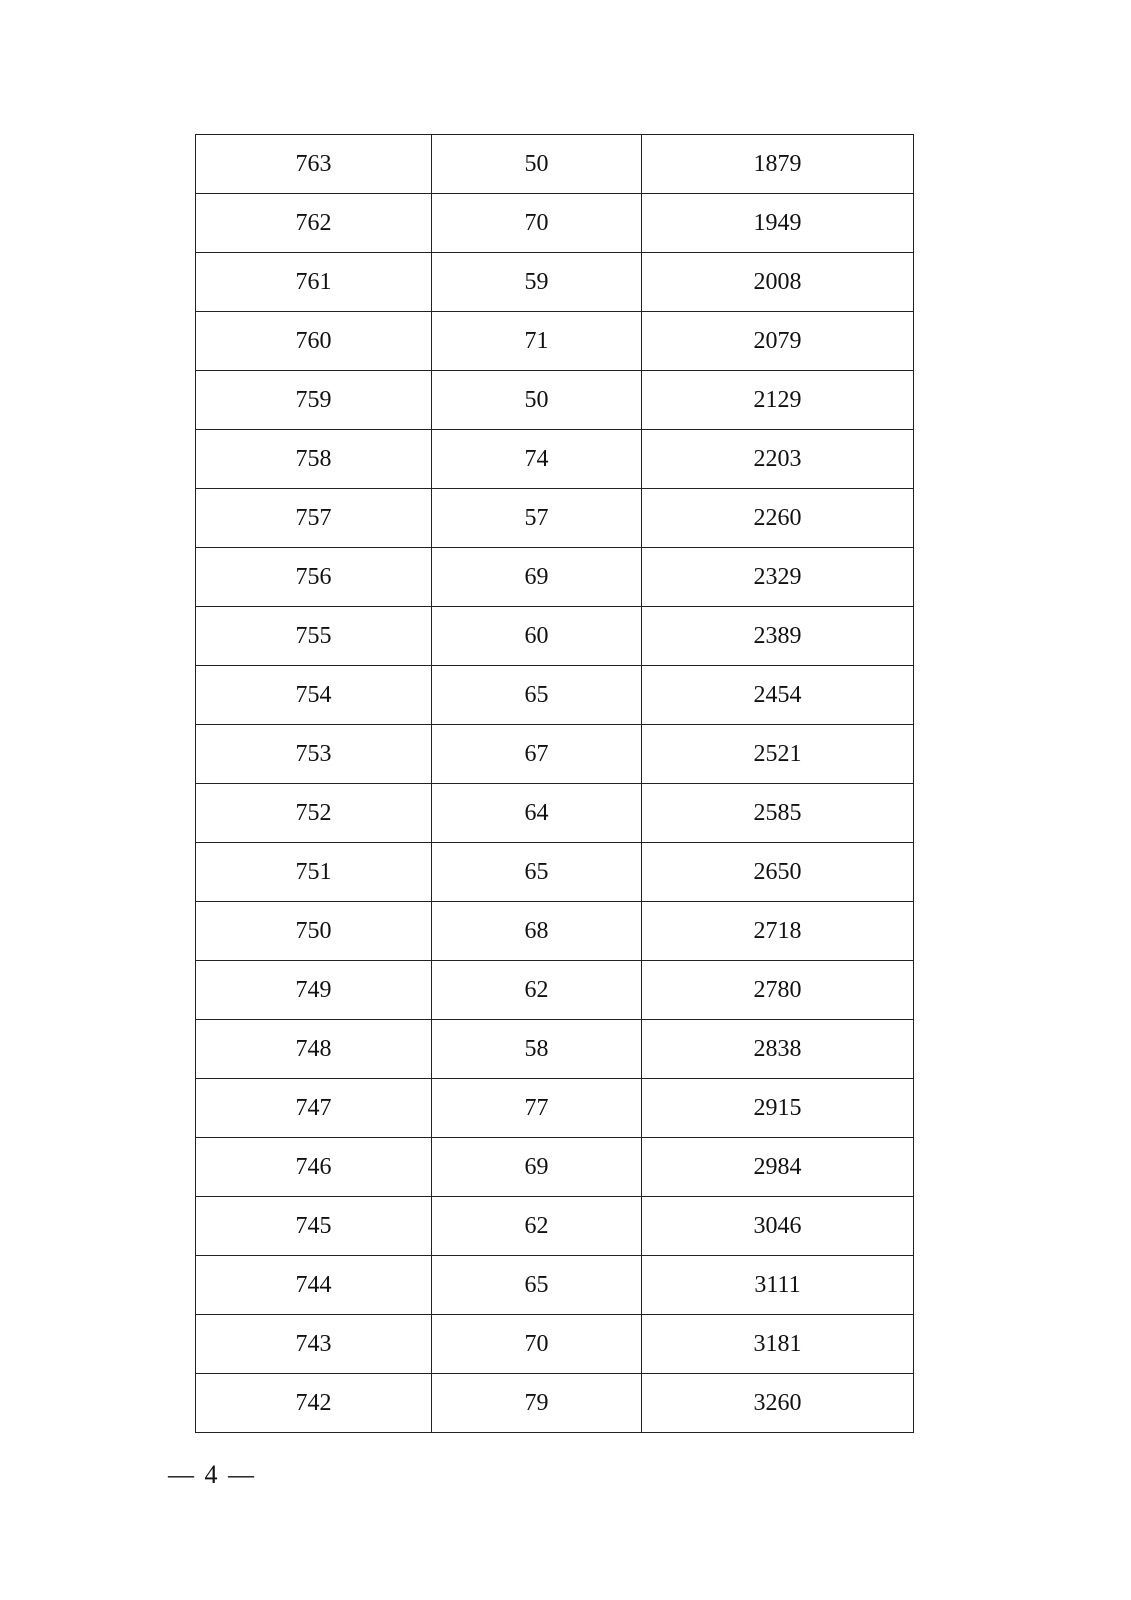 This screenshot has width=1131, height=1600. What do you see at coordinates (777, 990) in the screenshot?
I see `table-cell: 2780` at bounding box center [777, 990].